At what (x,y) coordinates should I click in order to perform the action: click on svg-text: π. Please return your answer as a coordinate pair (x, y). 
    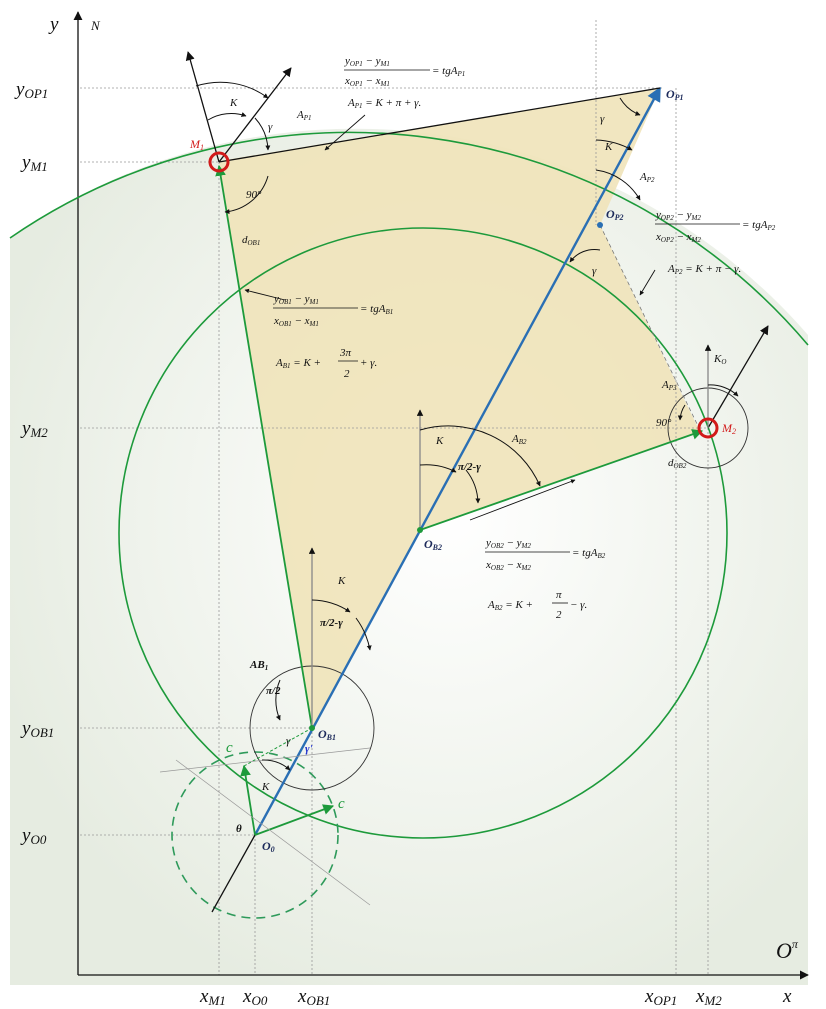
    Looking at the image, I should click on (559, 595).